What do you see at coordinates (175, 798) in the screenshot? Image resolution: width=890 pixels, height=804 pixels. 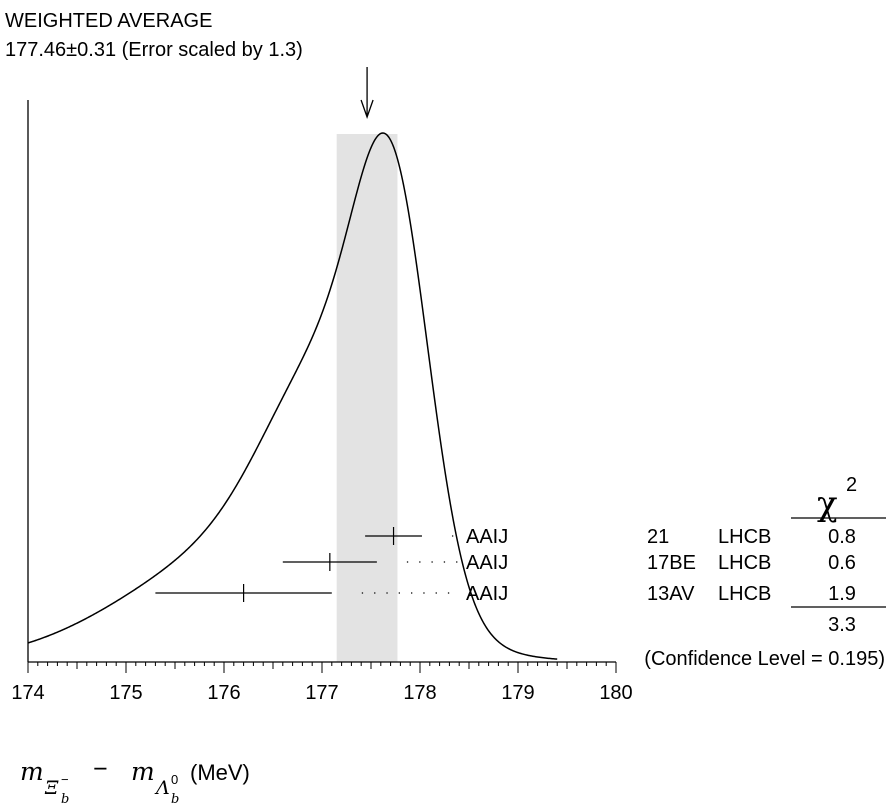 I see `xlabel-sub2-sub: b` at bounding box center [175, 798].